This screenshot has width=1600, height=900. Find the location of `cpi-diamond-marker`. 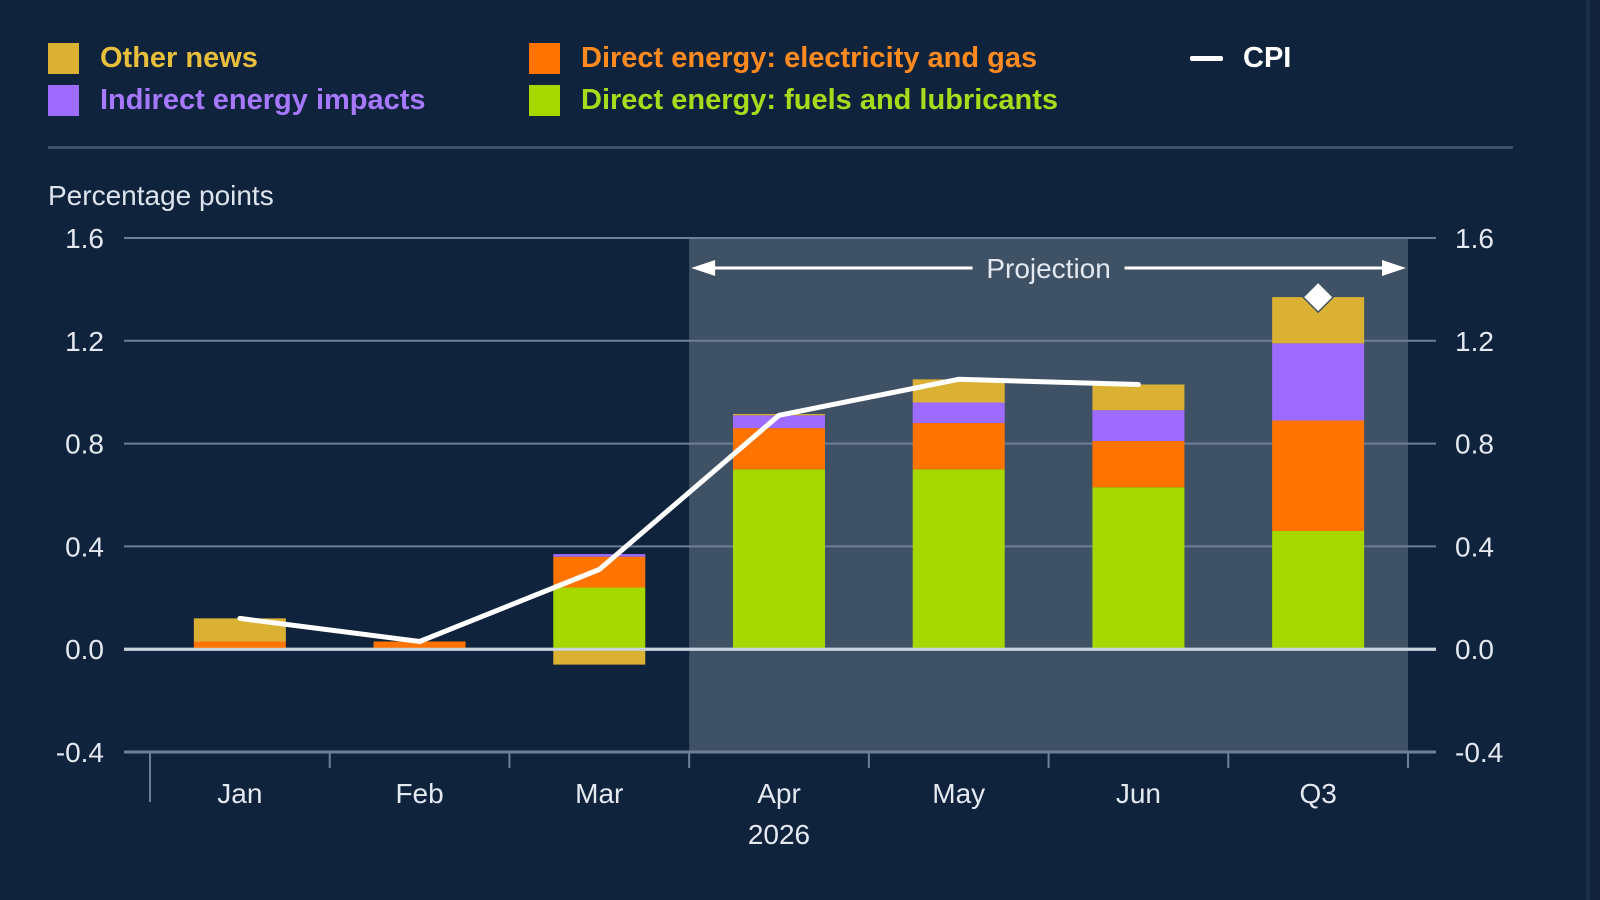

cpi-diamond-marker is located at coordinates (1318, 297).